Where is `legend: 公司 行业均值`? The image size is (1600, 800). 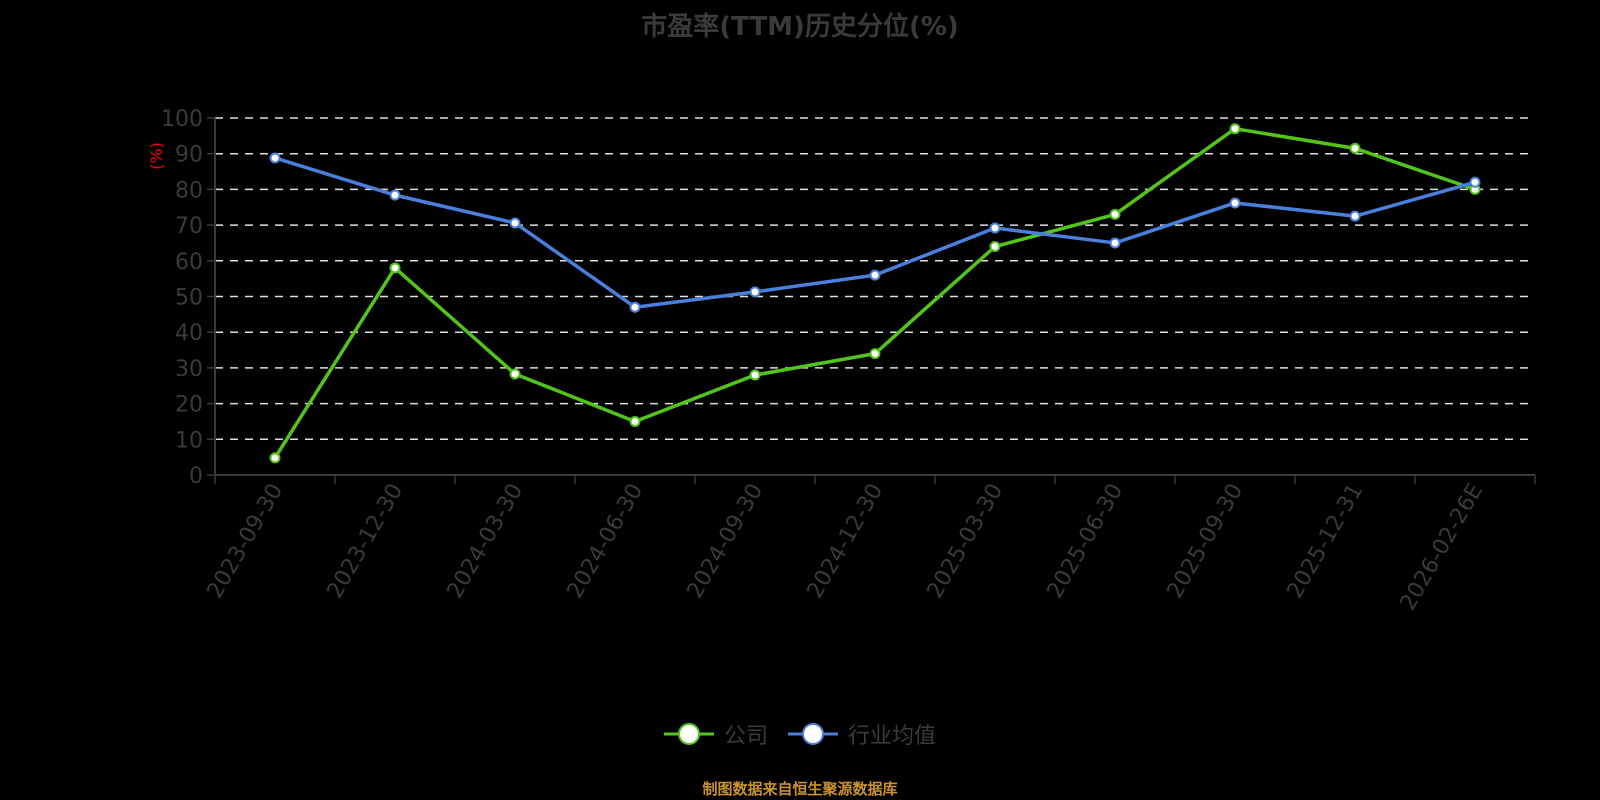 legend: 公司 行业均值 is located at coordinates (800, 734).